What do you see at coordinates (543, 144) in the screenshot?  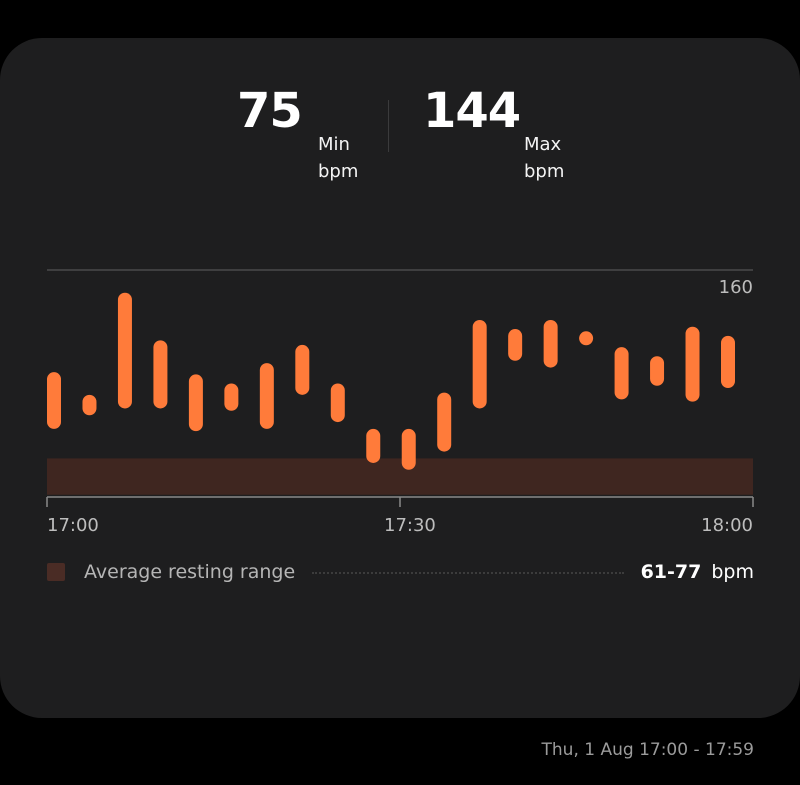 I see `max-label: Max` at bounding box center [543, 144].